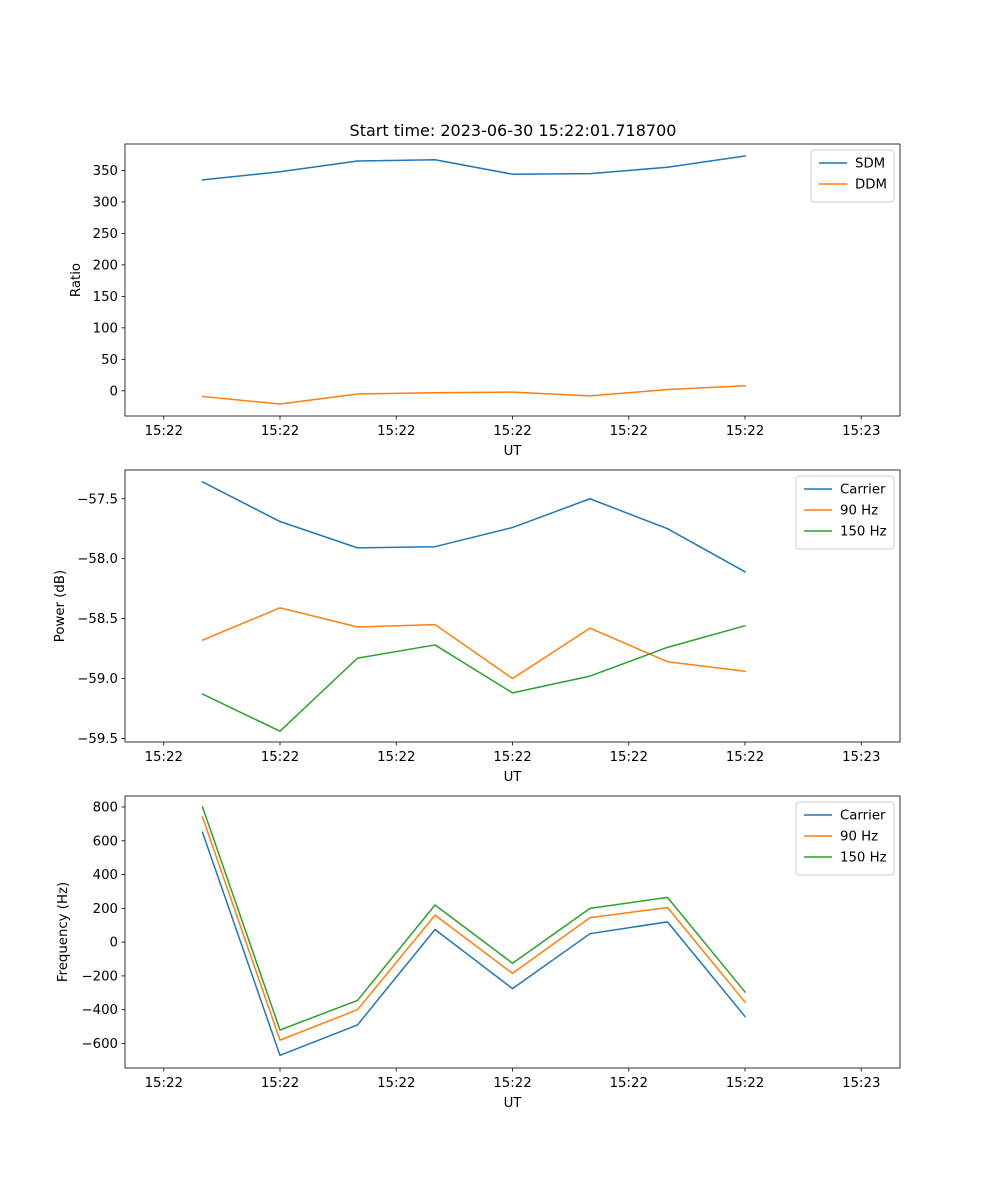  I want to click on y-tick-label: 100, so click(105, 328).